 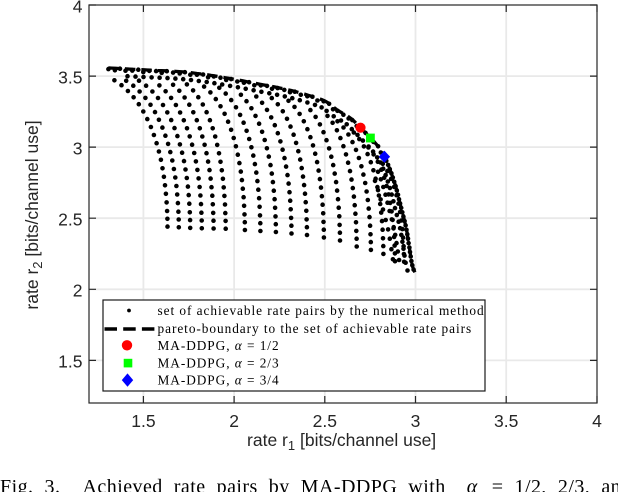 What do you see at coordinates (33, 214) in the screenshot?
I see `svg-text: rate r2 [bits/channel use]` at bounding box center [33, 214].